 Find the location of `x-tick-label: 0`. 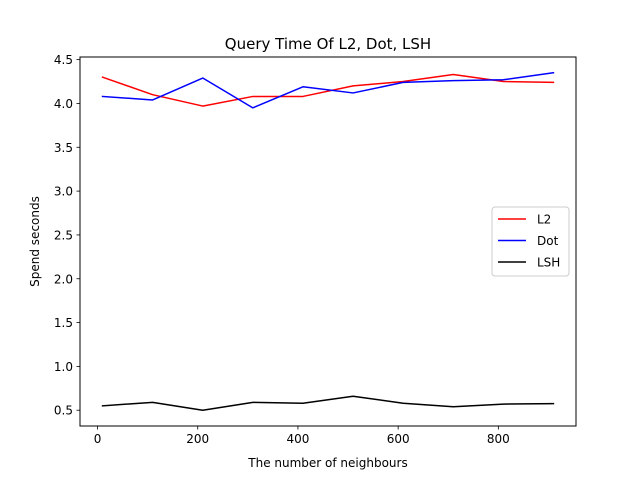

x-tick-label: 0 is located at coordinates (98, 439).